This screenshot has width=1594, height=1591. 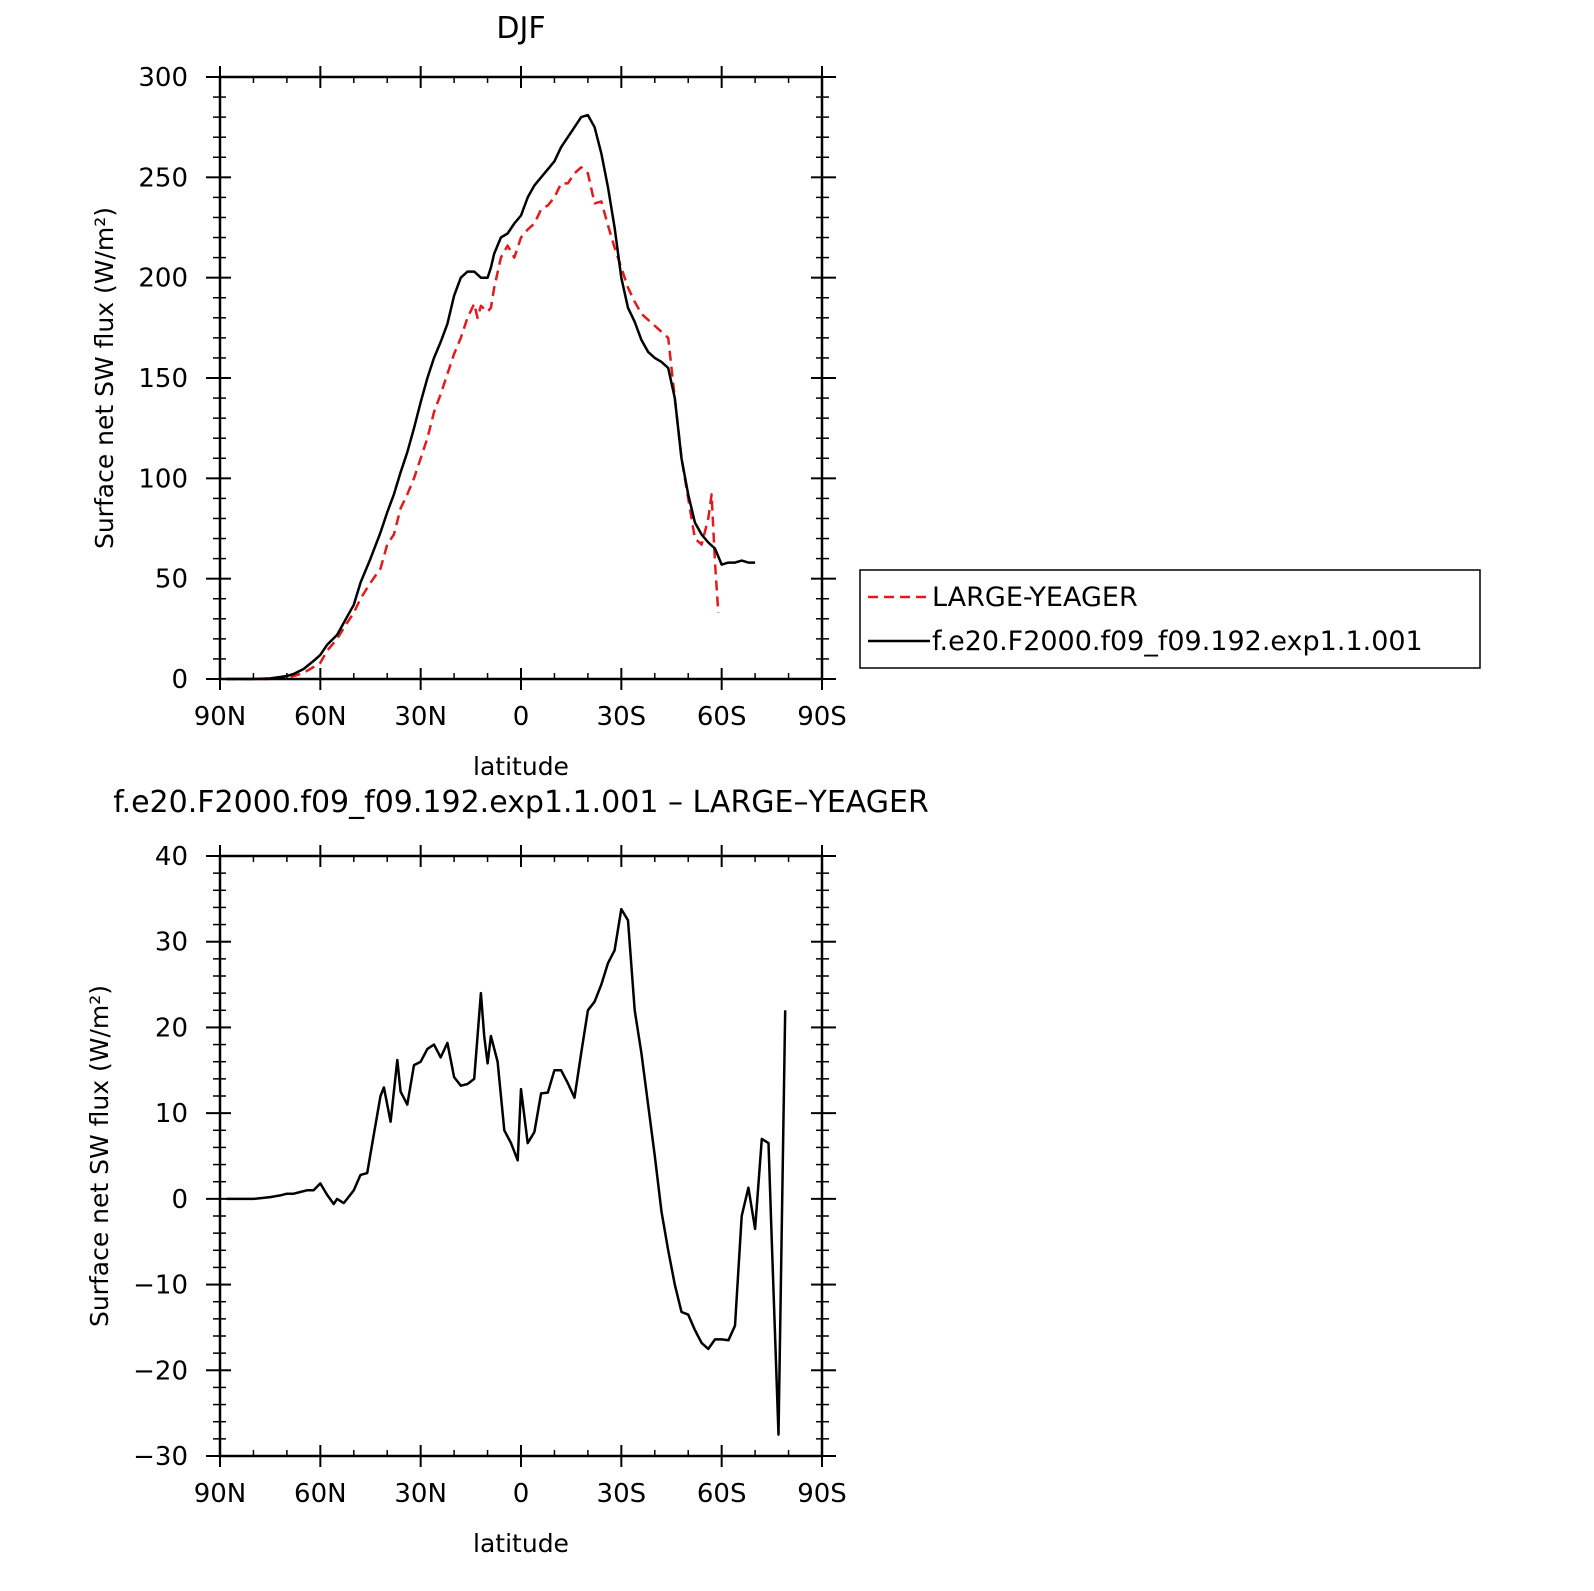 I want to click on bottom-y-tick-label: 30, so click(x=171, y=943).